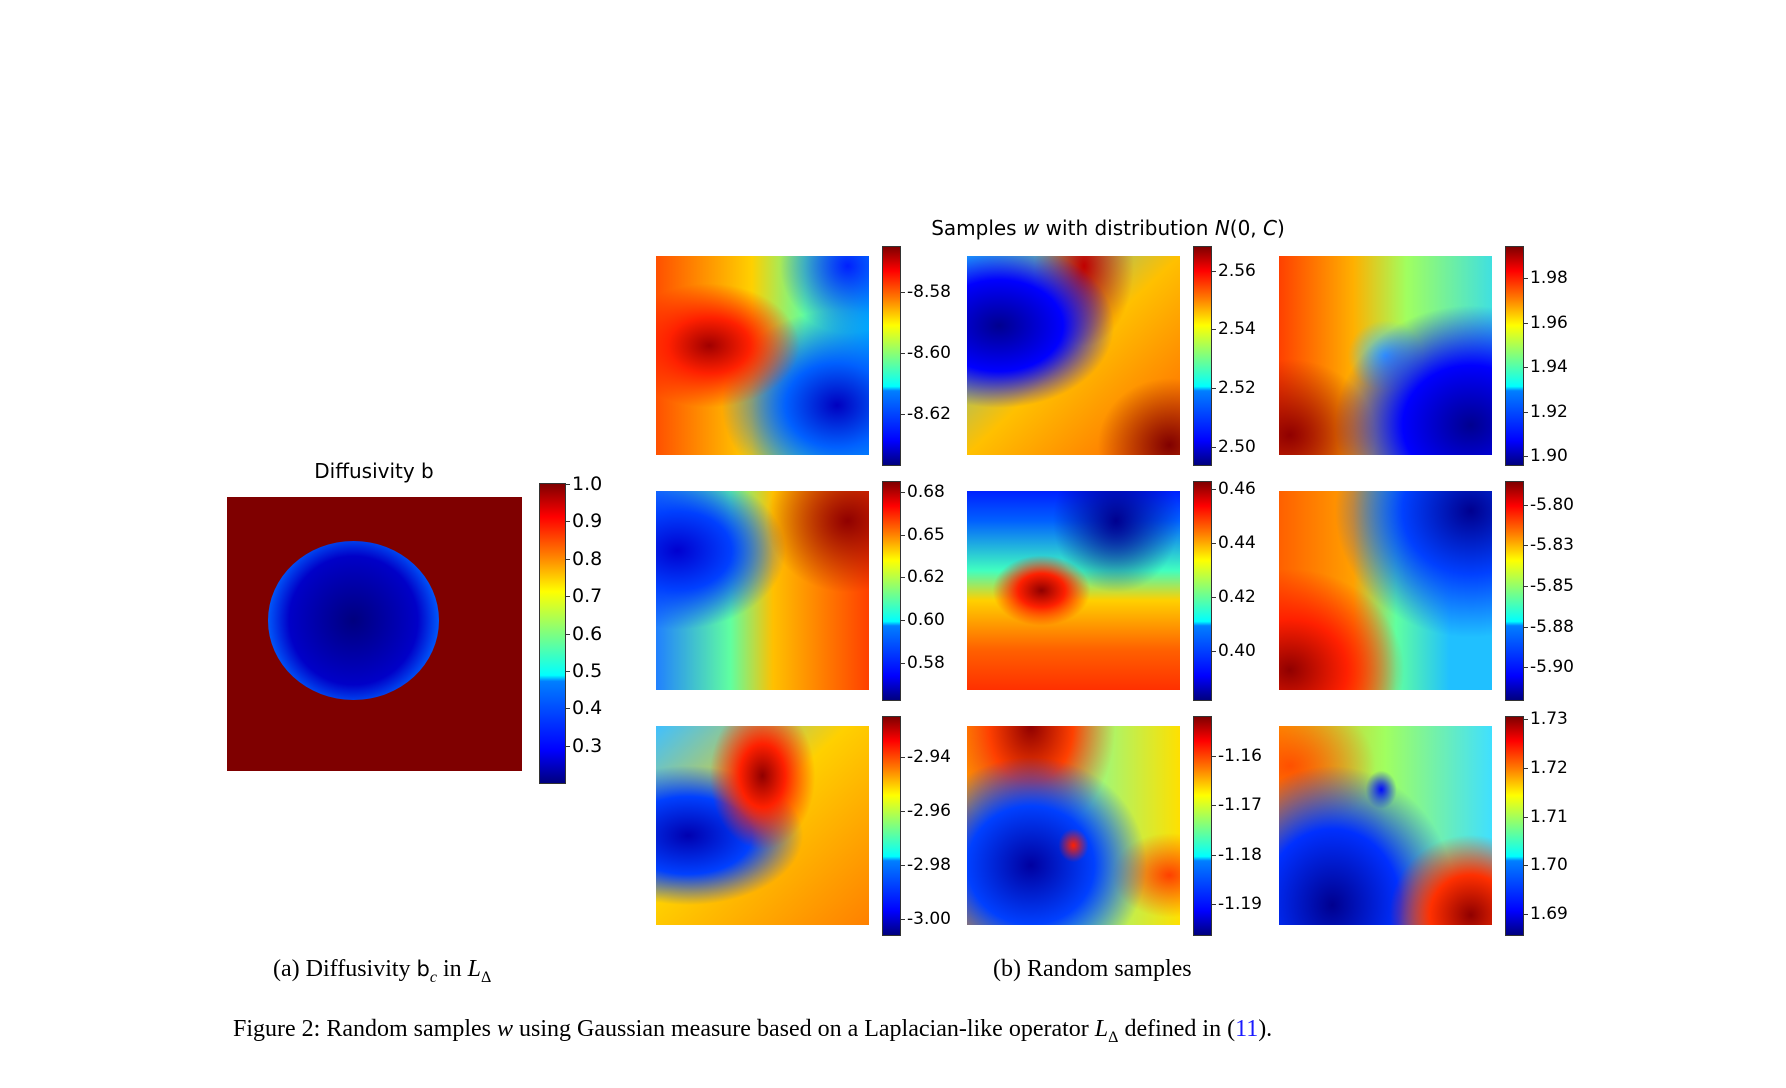 The height and width of the screenshot is (1088, 1786). I want to click on sample-colorbar: -2.94 -2.96 -2.98 -3.00, so click(916, 826).